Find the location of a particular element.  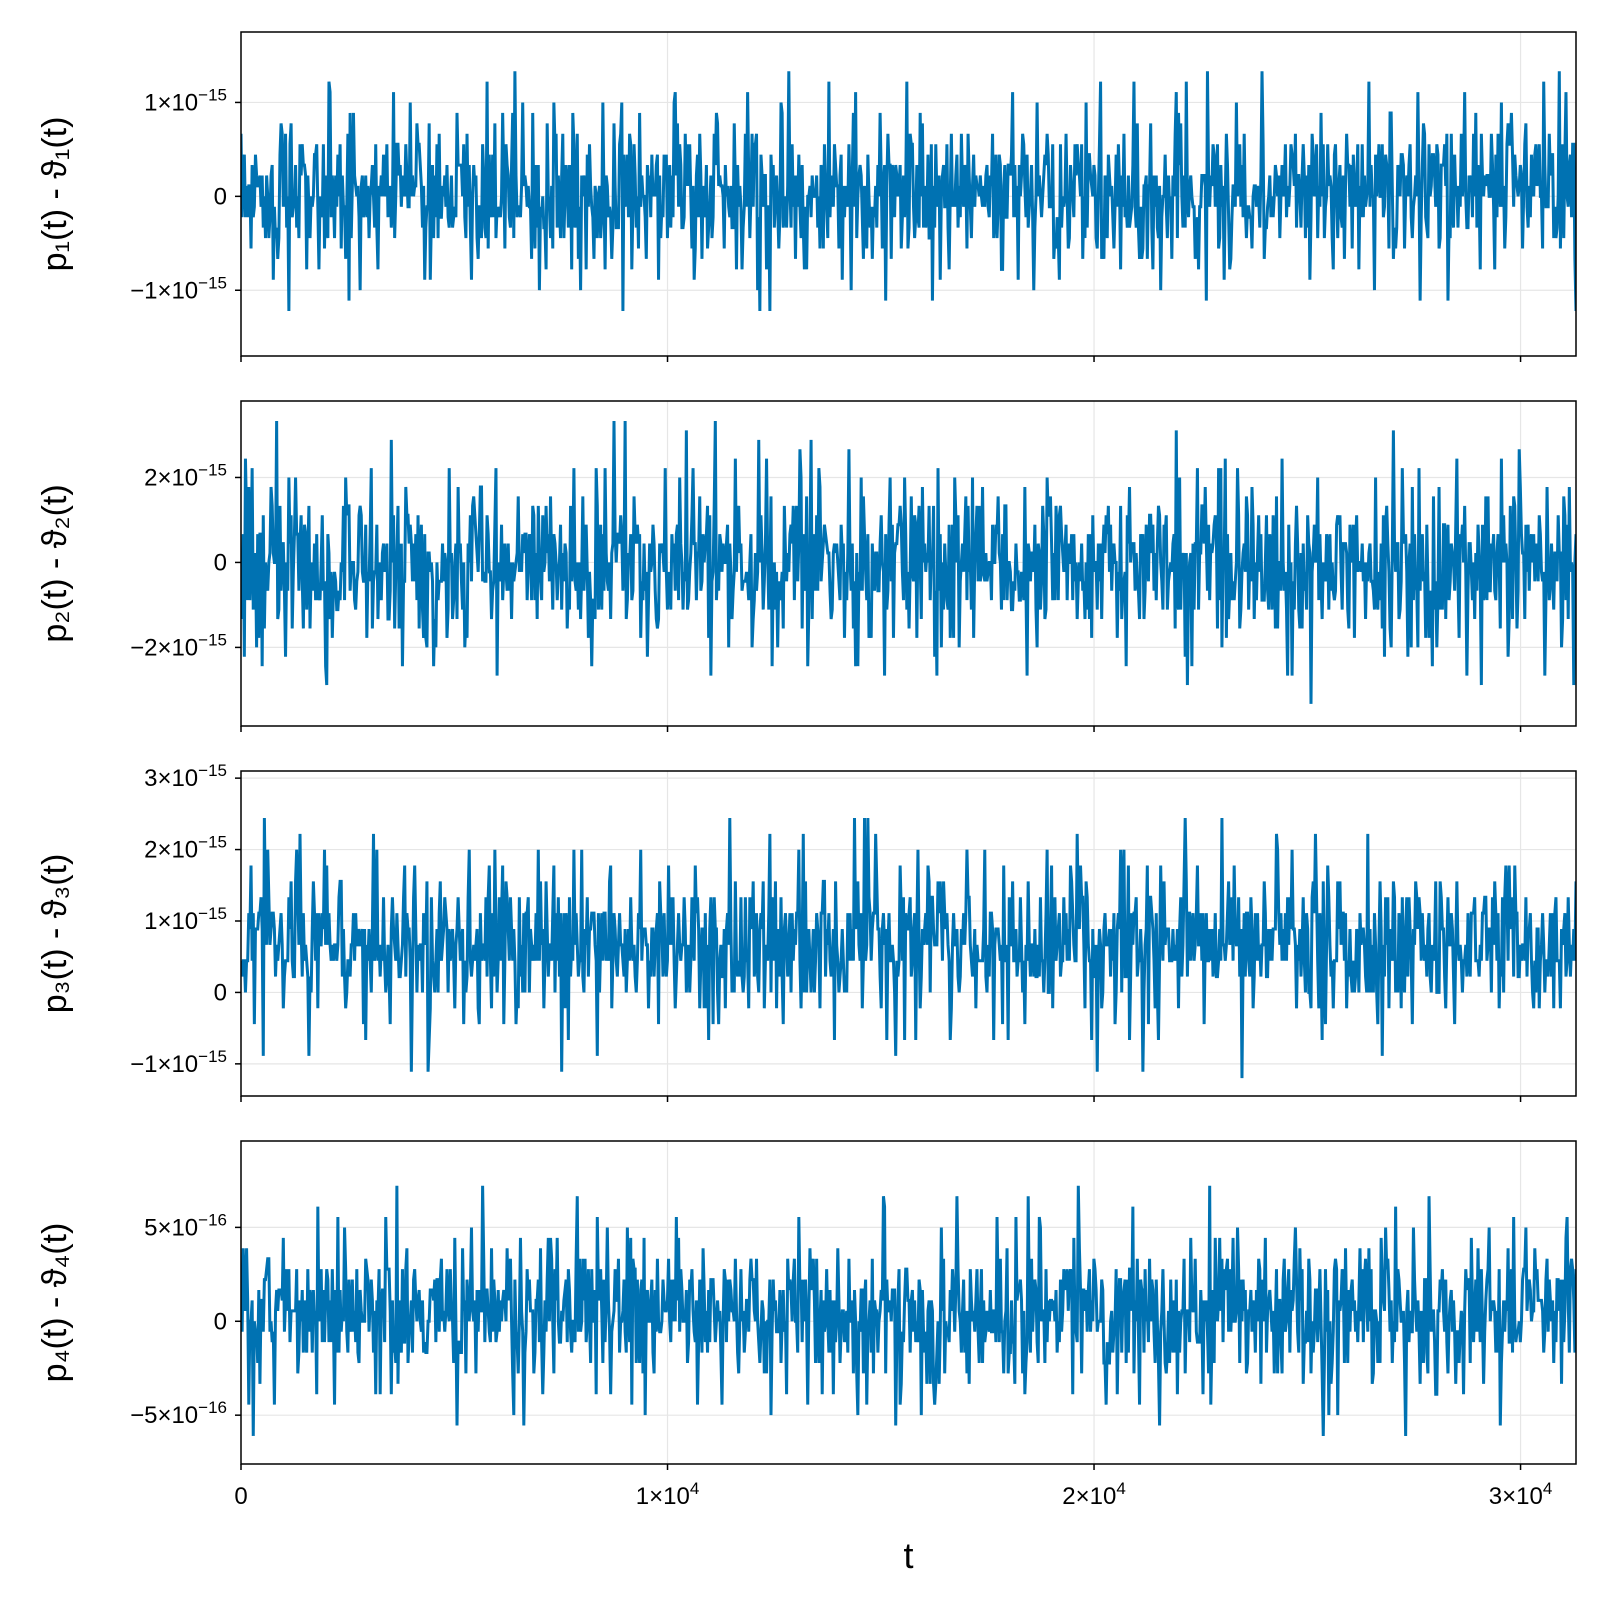

x-tick-label: 3×10⁴ is located at coordinates (1521, 1494).